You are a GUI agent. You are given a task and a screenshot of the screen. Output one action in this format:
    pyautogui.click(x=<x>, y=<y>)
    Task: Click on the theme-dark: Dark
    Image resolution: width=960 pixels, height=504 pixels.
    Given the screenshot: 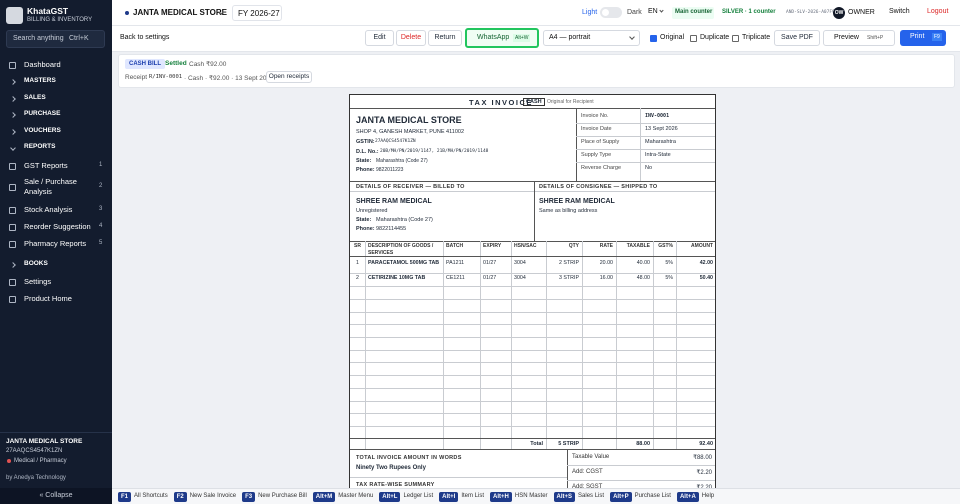 What is the action you would take?
    pyautogui.click(x=634, y=12)
    